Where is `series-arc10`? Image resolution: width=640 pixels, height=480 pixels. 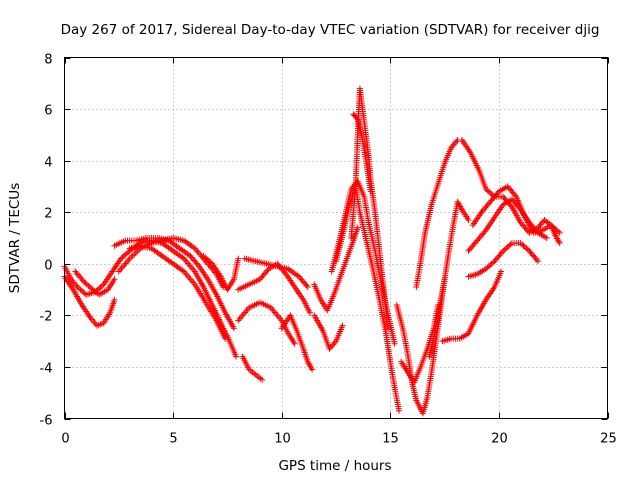
series-arc10 is located at coordinates (274, 288).